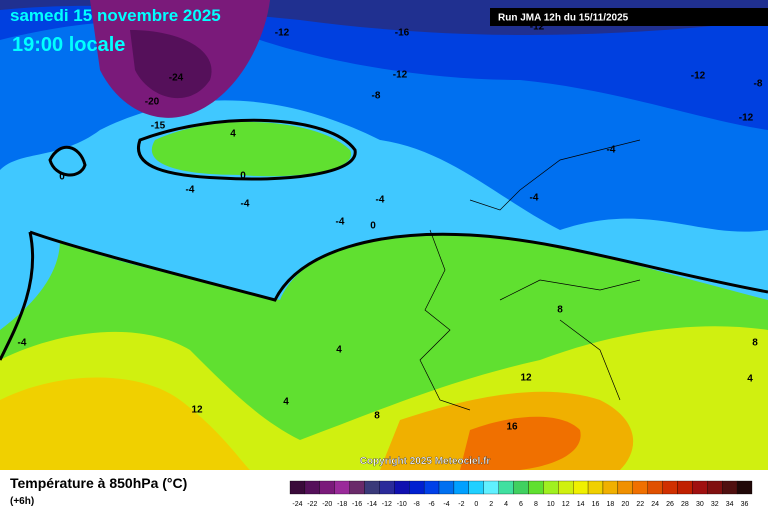 This screenshot has height=512, width=768. I want to click on contour-label: -20, so click(152, 102).